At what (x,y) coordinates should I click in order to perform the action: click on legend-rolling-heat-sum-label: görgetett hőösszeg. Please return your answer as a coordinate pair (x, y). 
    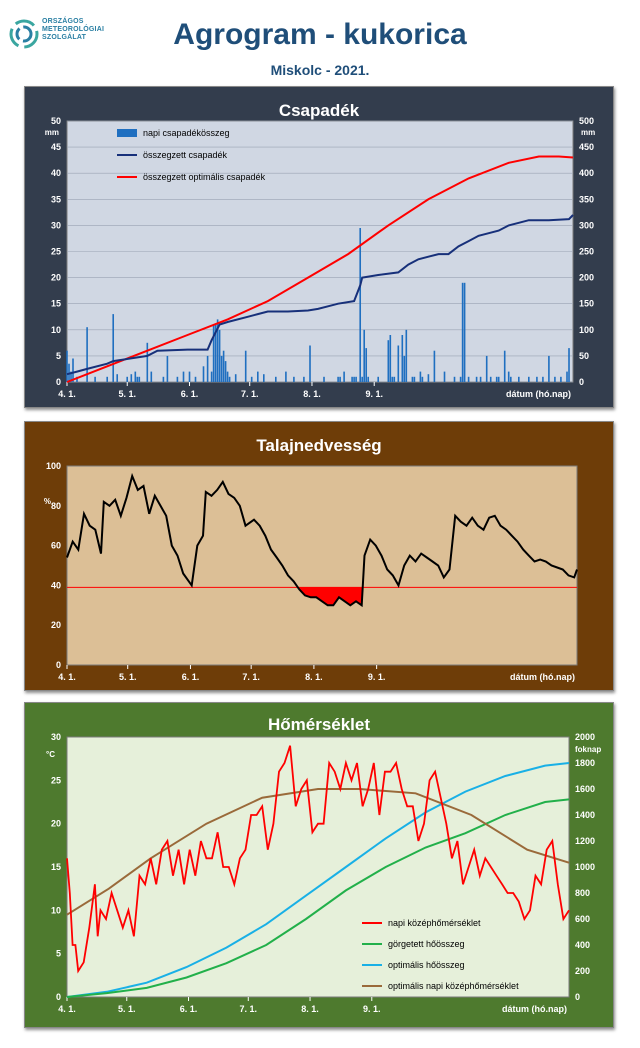
    Looking at the image, I should click on (426, 944).